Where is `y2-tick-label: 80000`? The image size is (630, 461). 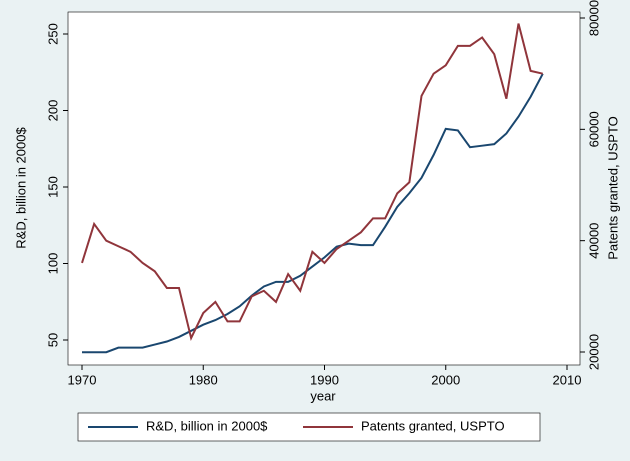
y2-tick-label: 80000 is located at coordinates (593, 18).